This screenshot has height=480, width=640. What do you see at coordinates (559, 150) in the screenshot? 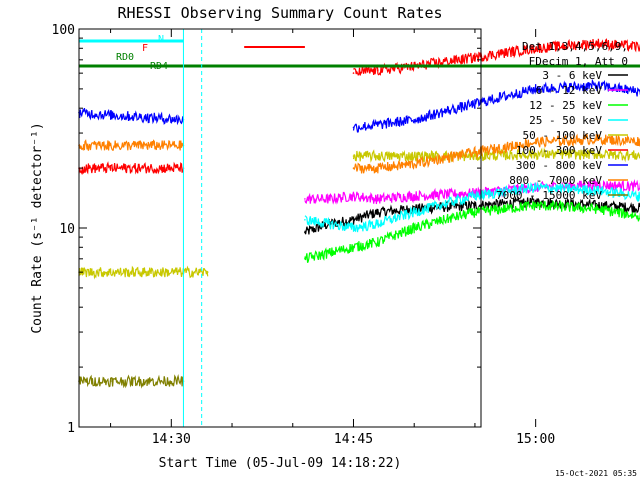
I see `legend-label: 100 - 300 keV` at bounding box center [559, 150].